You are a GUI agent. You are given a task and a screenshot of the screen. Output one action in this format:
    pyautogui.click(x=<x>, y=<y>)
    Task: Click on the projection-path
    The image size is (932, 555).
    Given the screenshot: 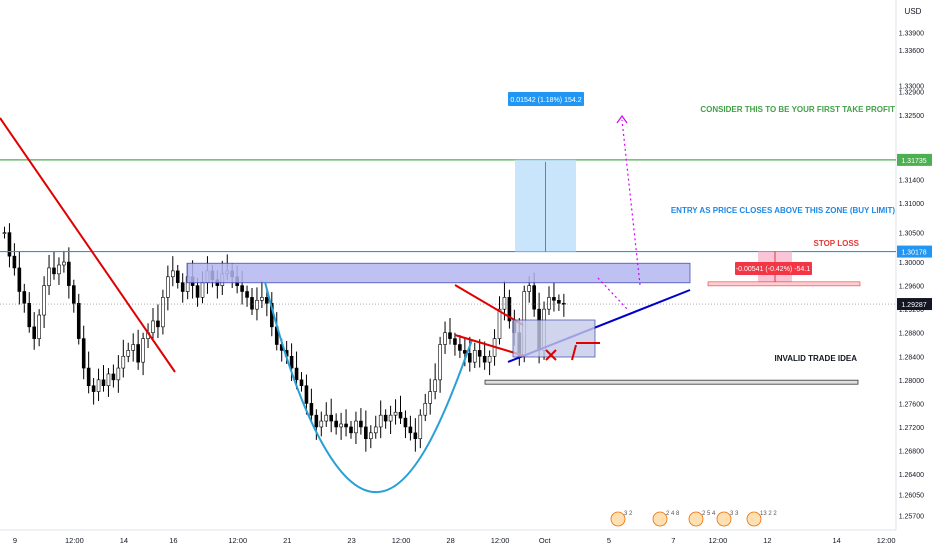 What is the action you would take?
    pyautogui.click(x=619, y=215)
    